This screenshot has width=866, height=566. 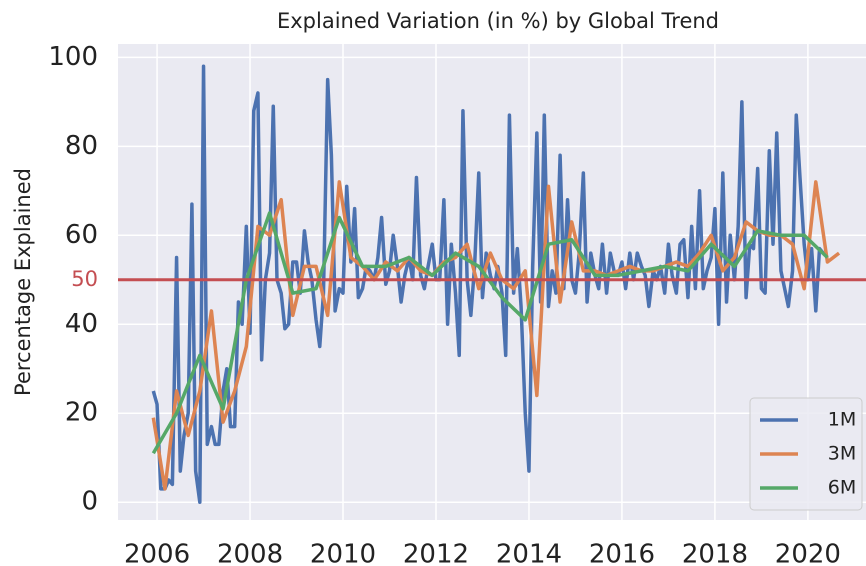 What do you see at coordinates (436, 553) in the screenshot?
I see `x-tick-label: 2012` at bounding box center [436, 553].